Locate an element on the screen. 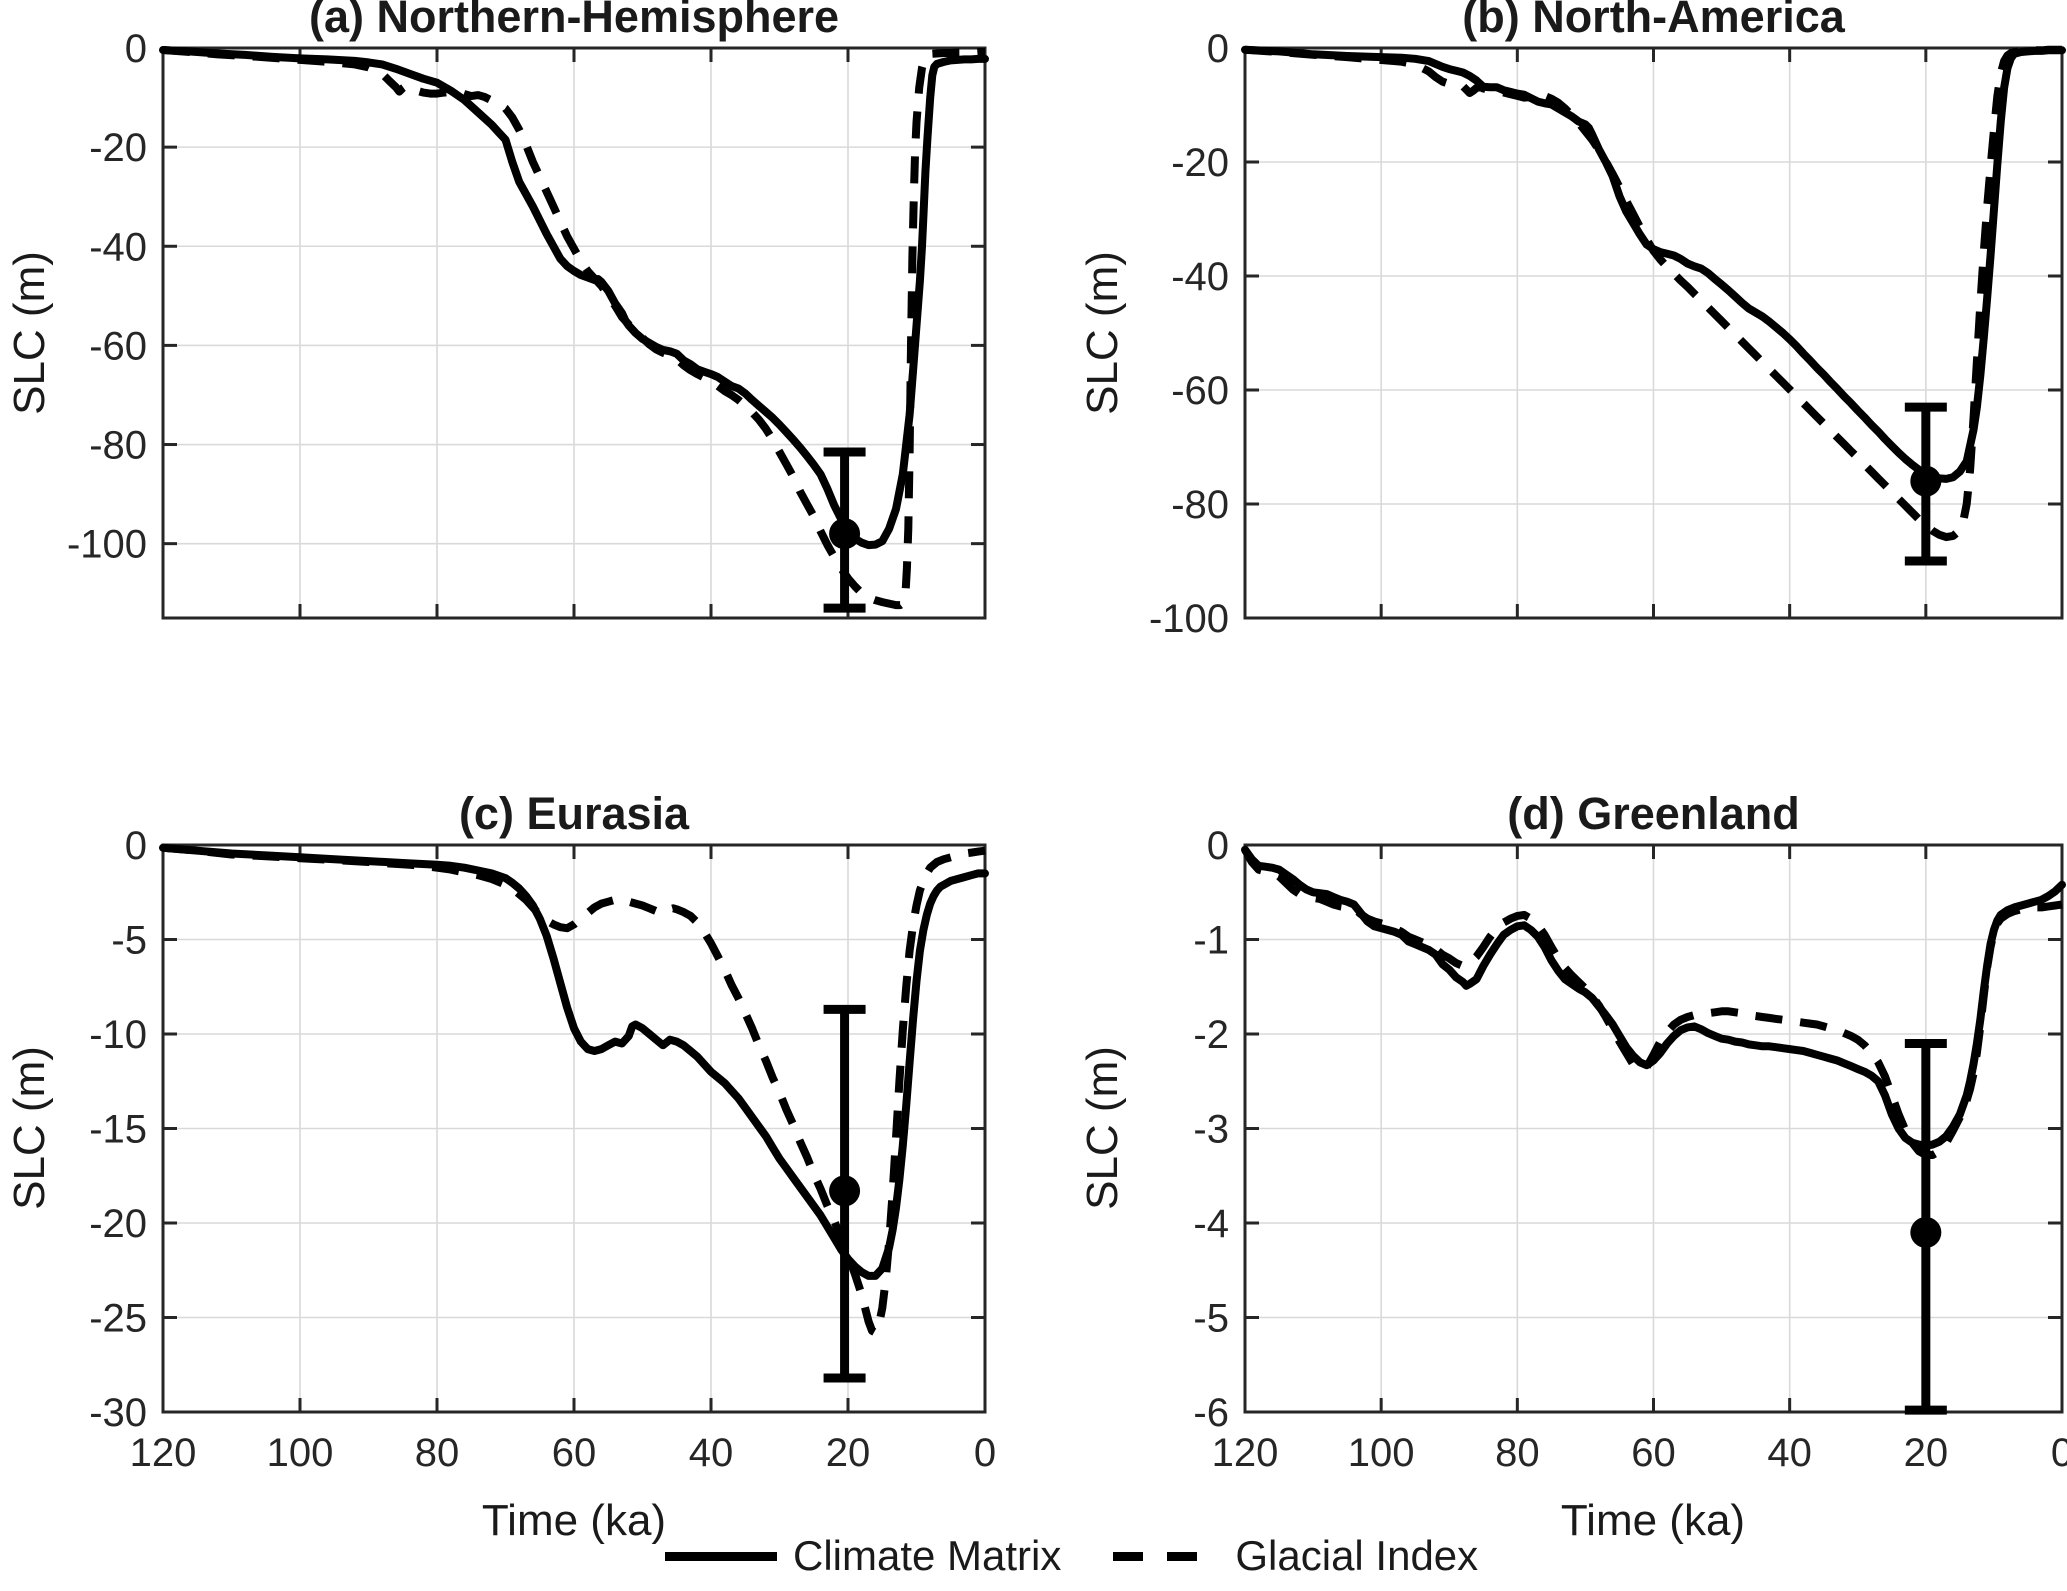  panel-c-xlabel: Time (ka) is located at coordinates (574, 1520).